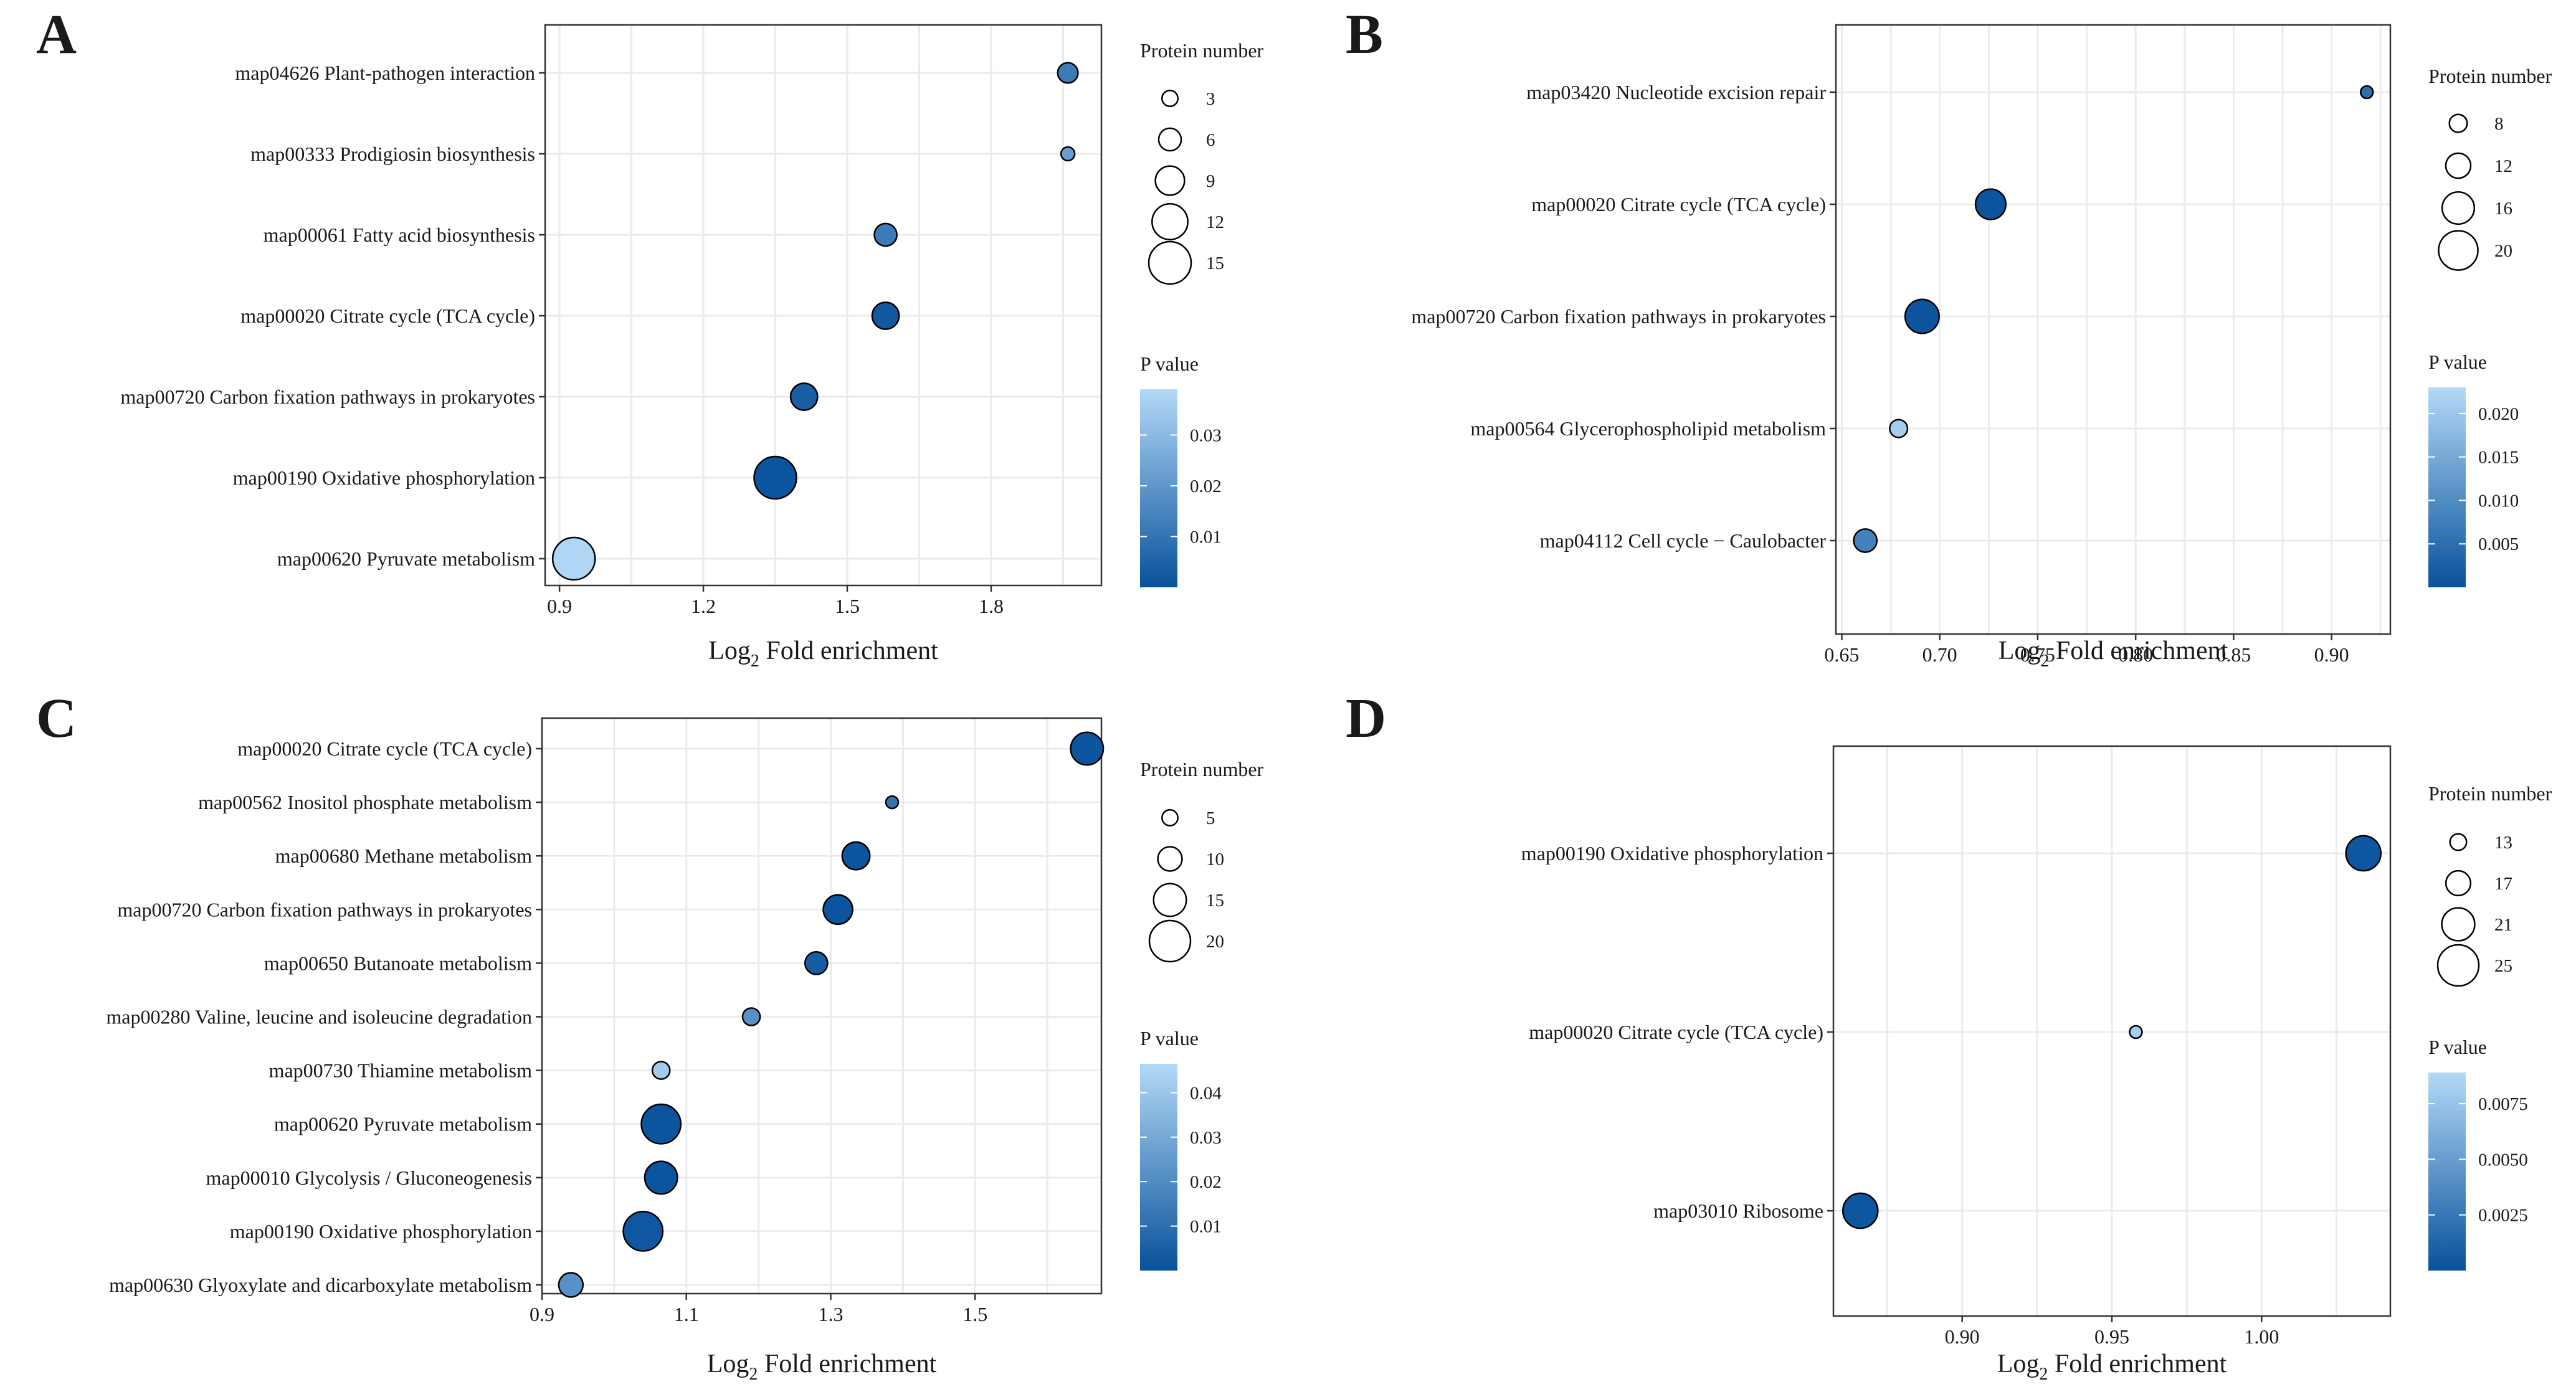 The width and height of the screenshot is (2576, 1397). What do you see at coordinates (2498, 544) in the screenshot?
I see `color-legend-label: 0.005` at bounding box center [2498, 544].